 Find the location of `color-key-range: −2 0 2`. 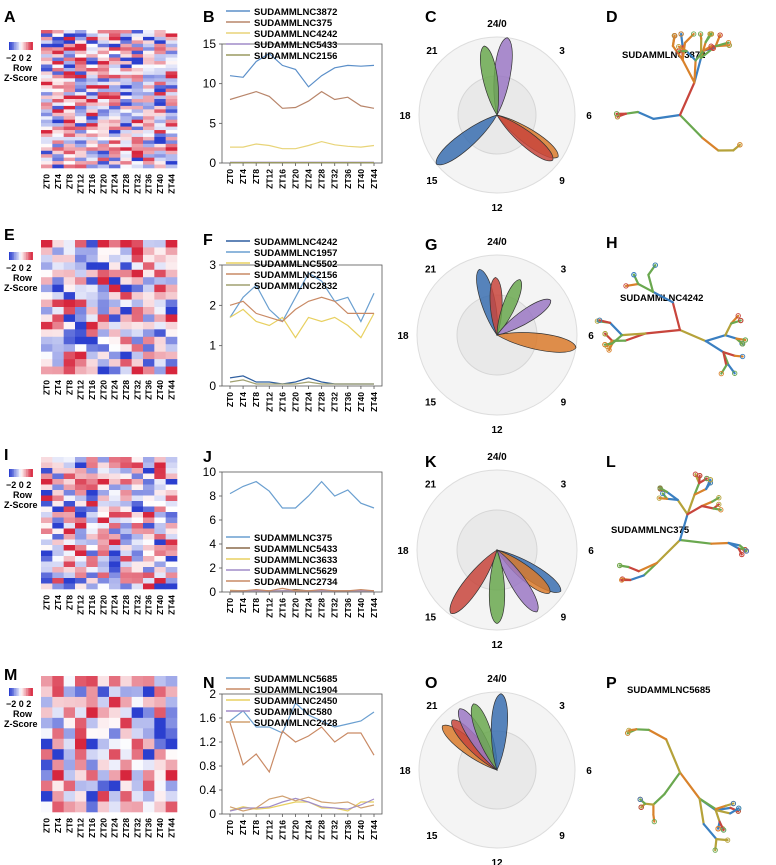

color-key-range: −2 0 2 is located at coordinates (18, 58).